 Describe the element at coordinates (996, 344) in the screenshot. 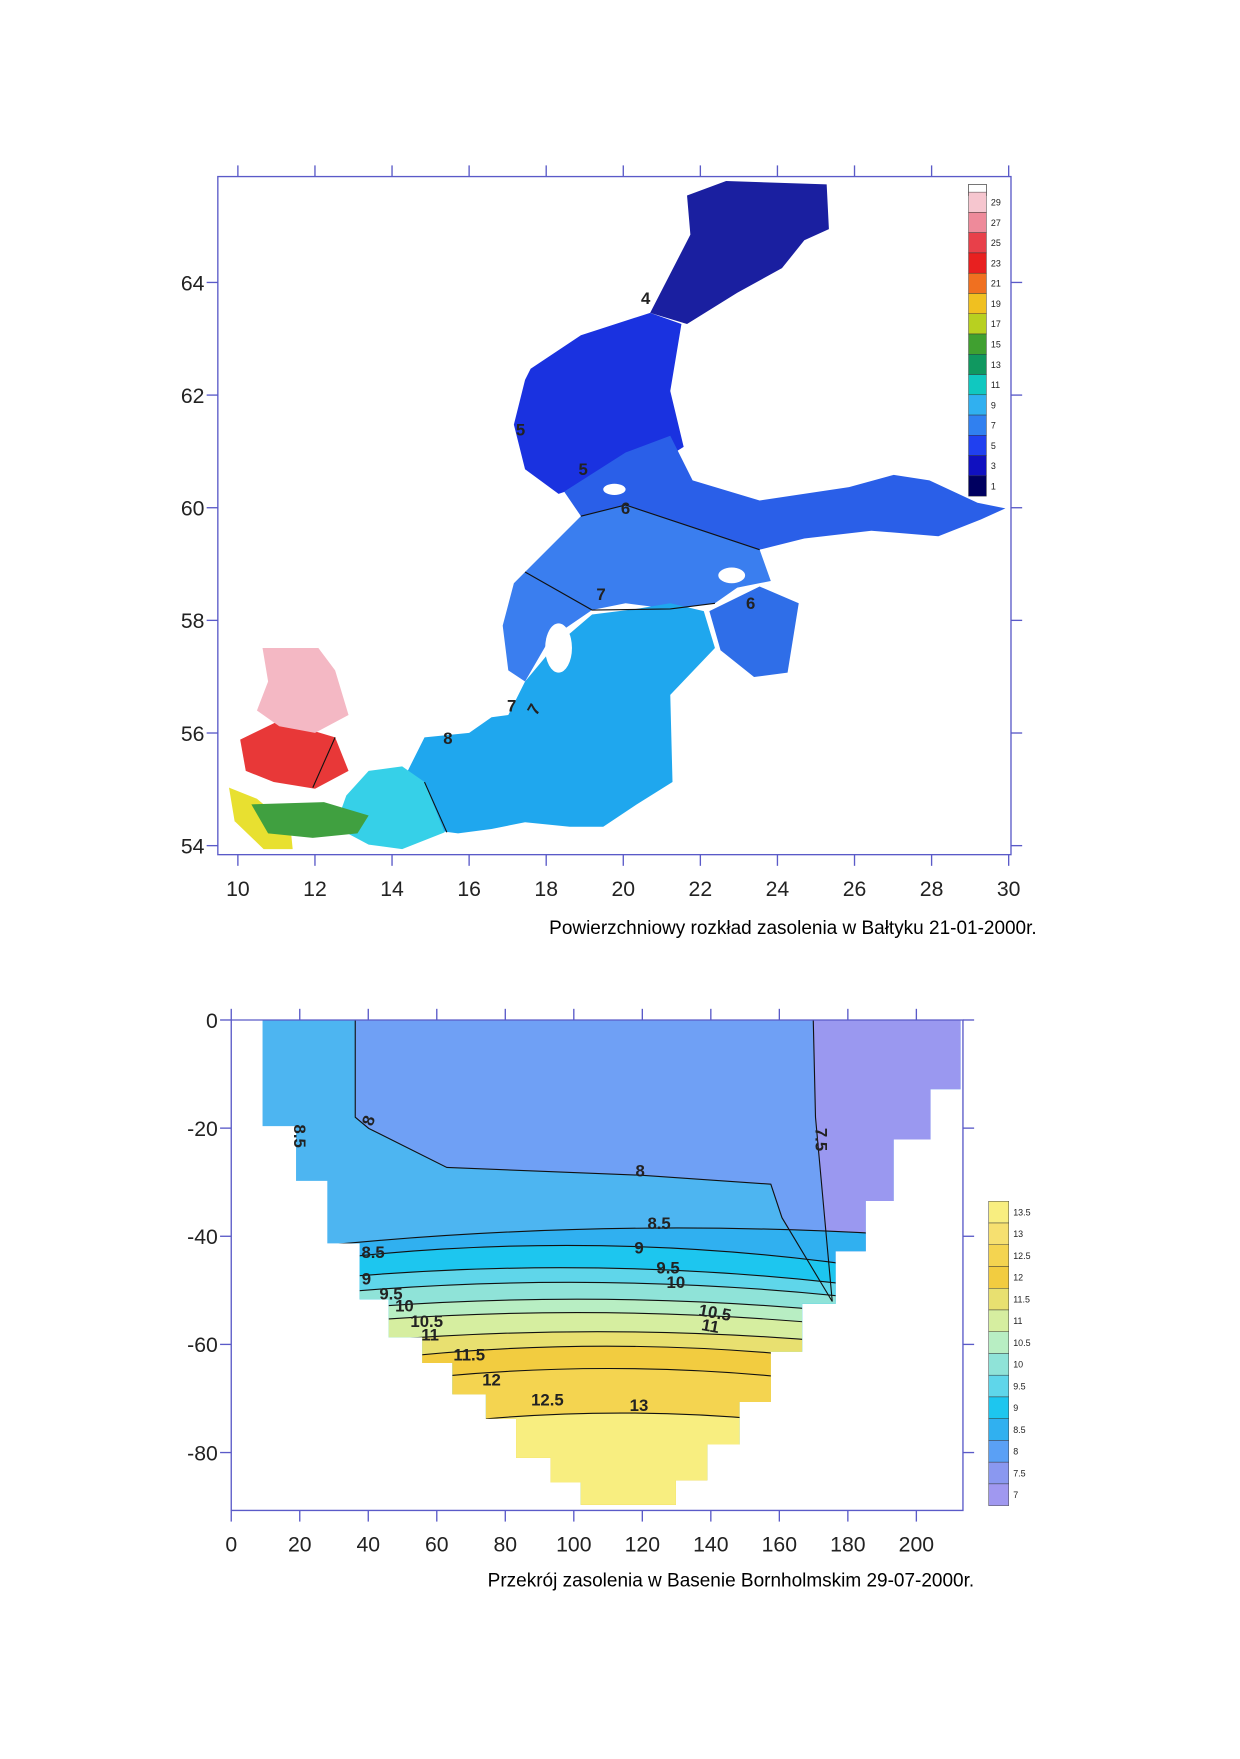

I see `colorbar-label: 15` at that location.